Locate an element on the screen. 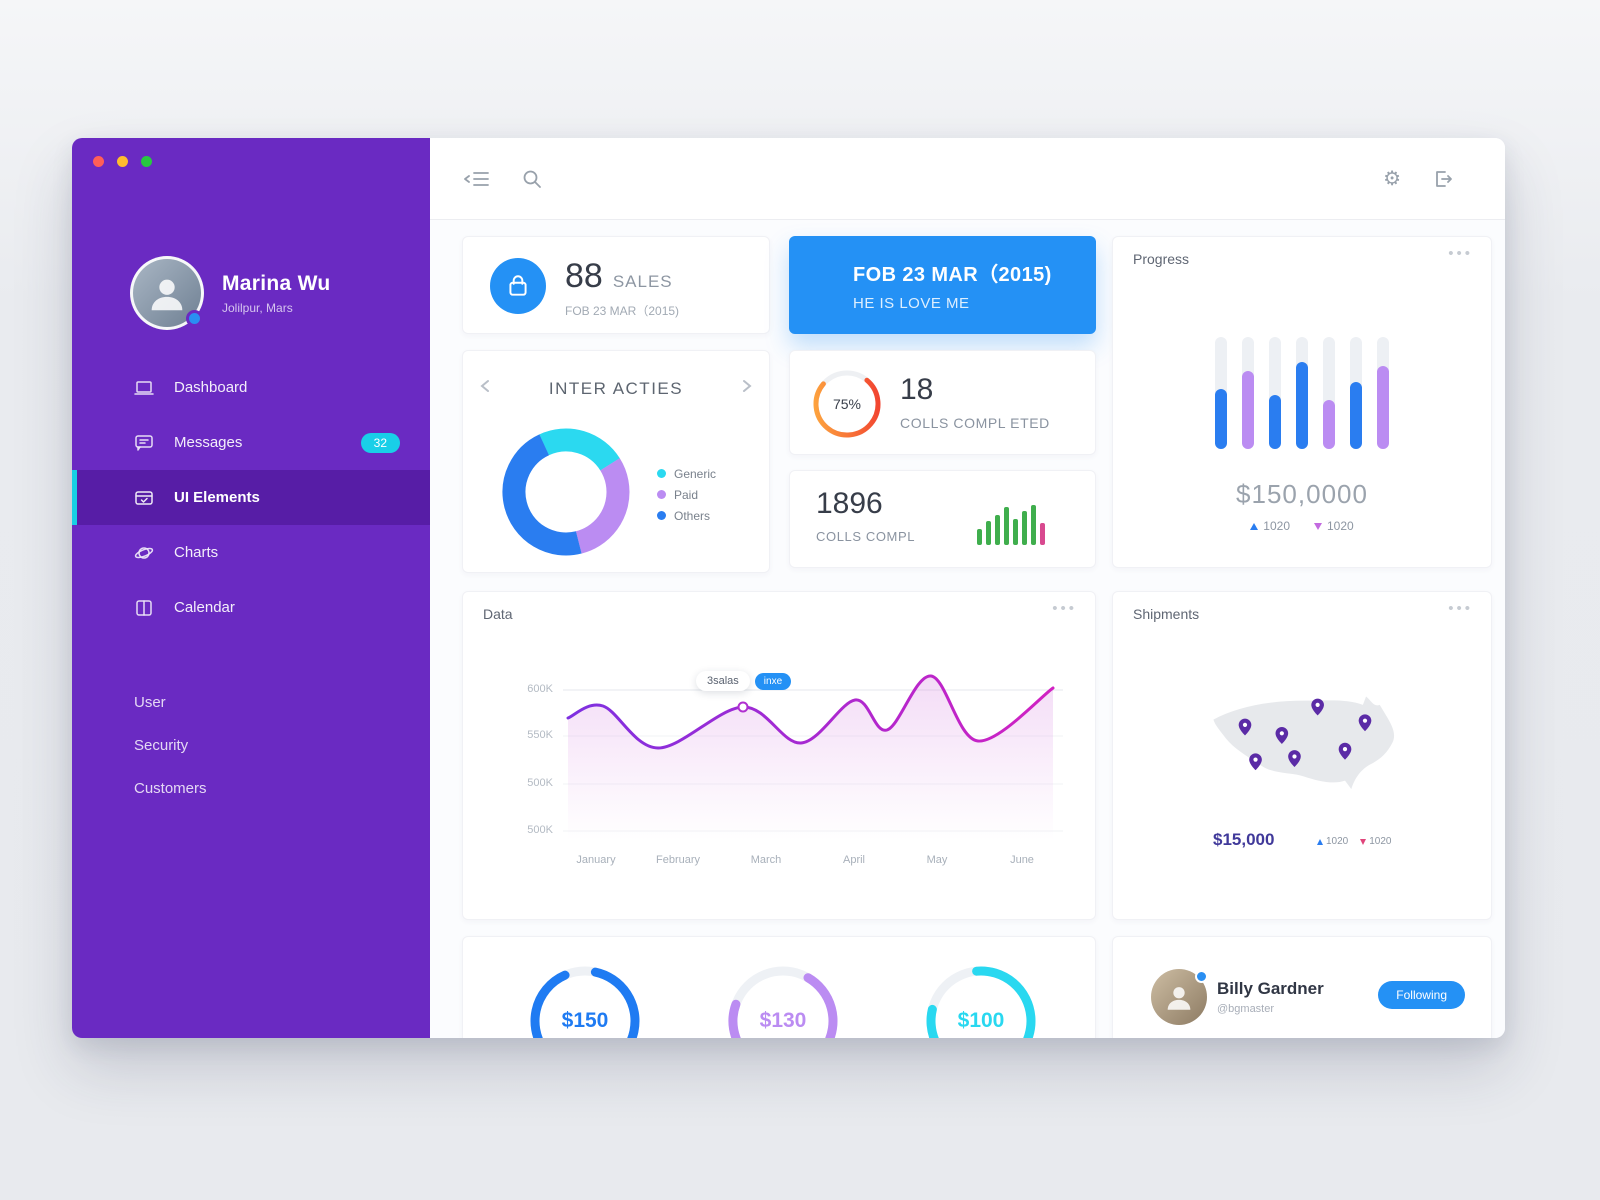  legend-item: Generic is located at coordinates (686, 473).